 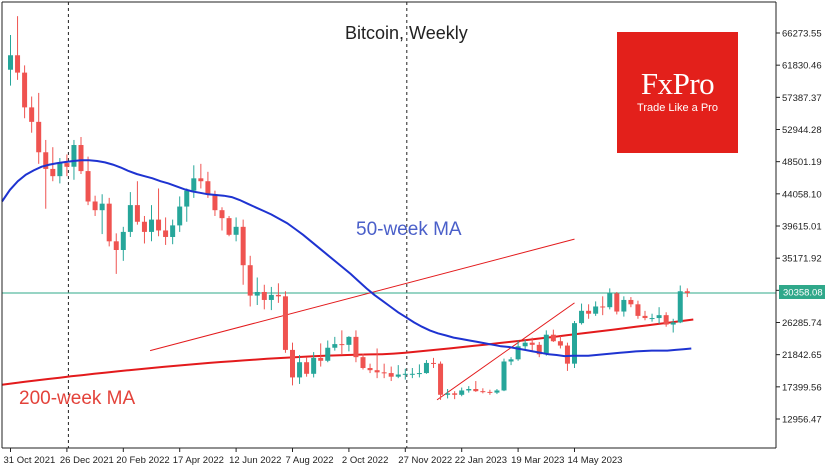 I want to click on fxpro-logo: FxPro Trade Like a Pro, so click(x=677, y=92).